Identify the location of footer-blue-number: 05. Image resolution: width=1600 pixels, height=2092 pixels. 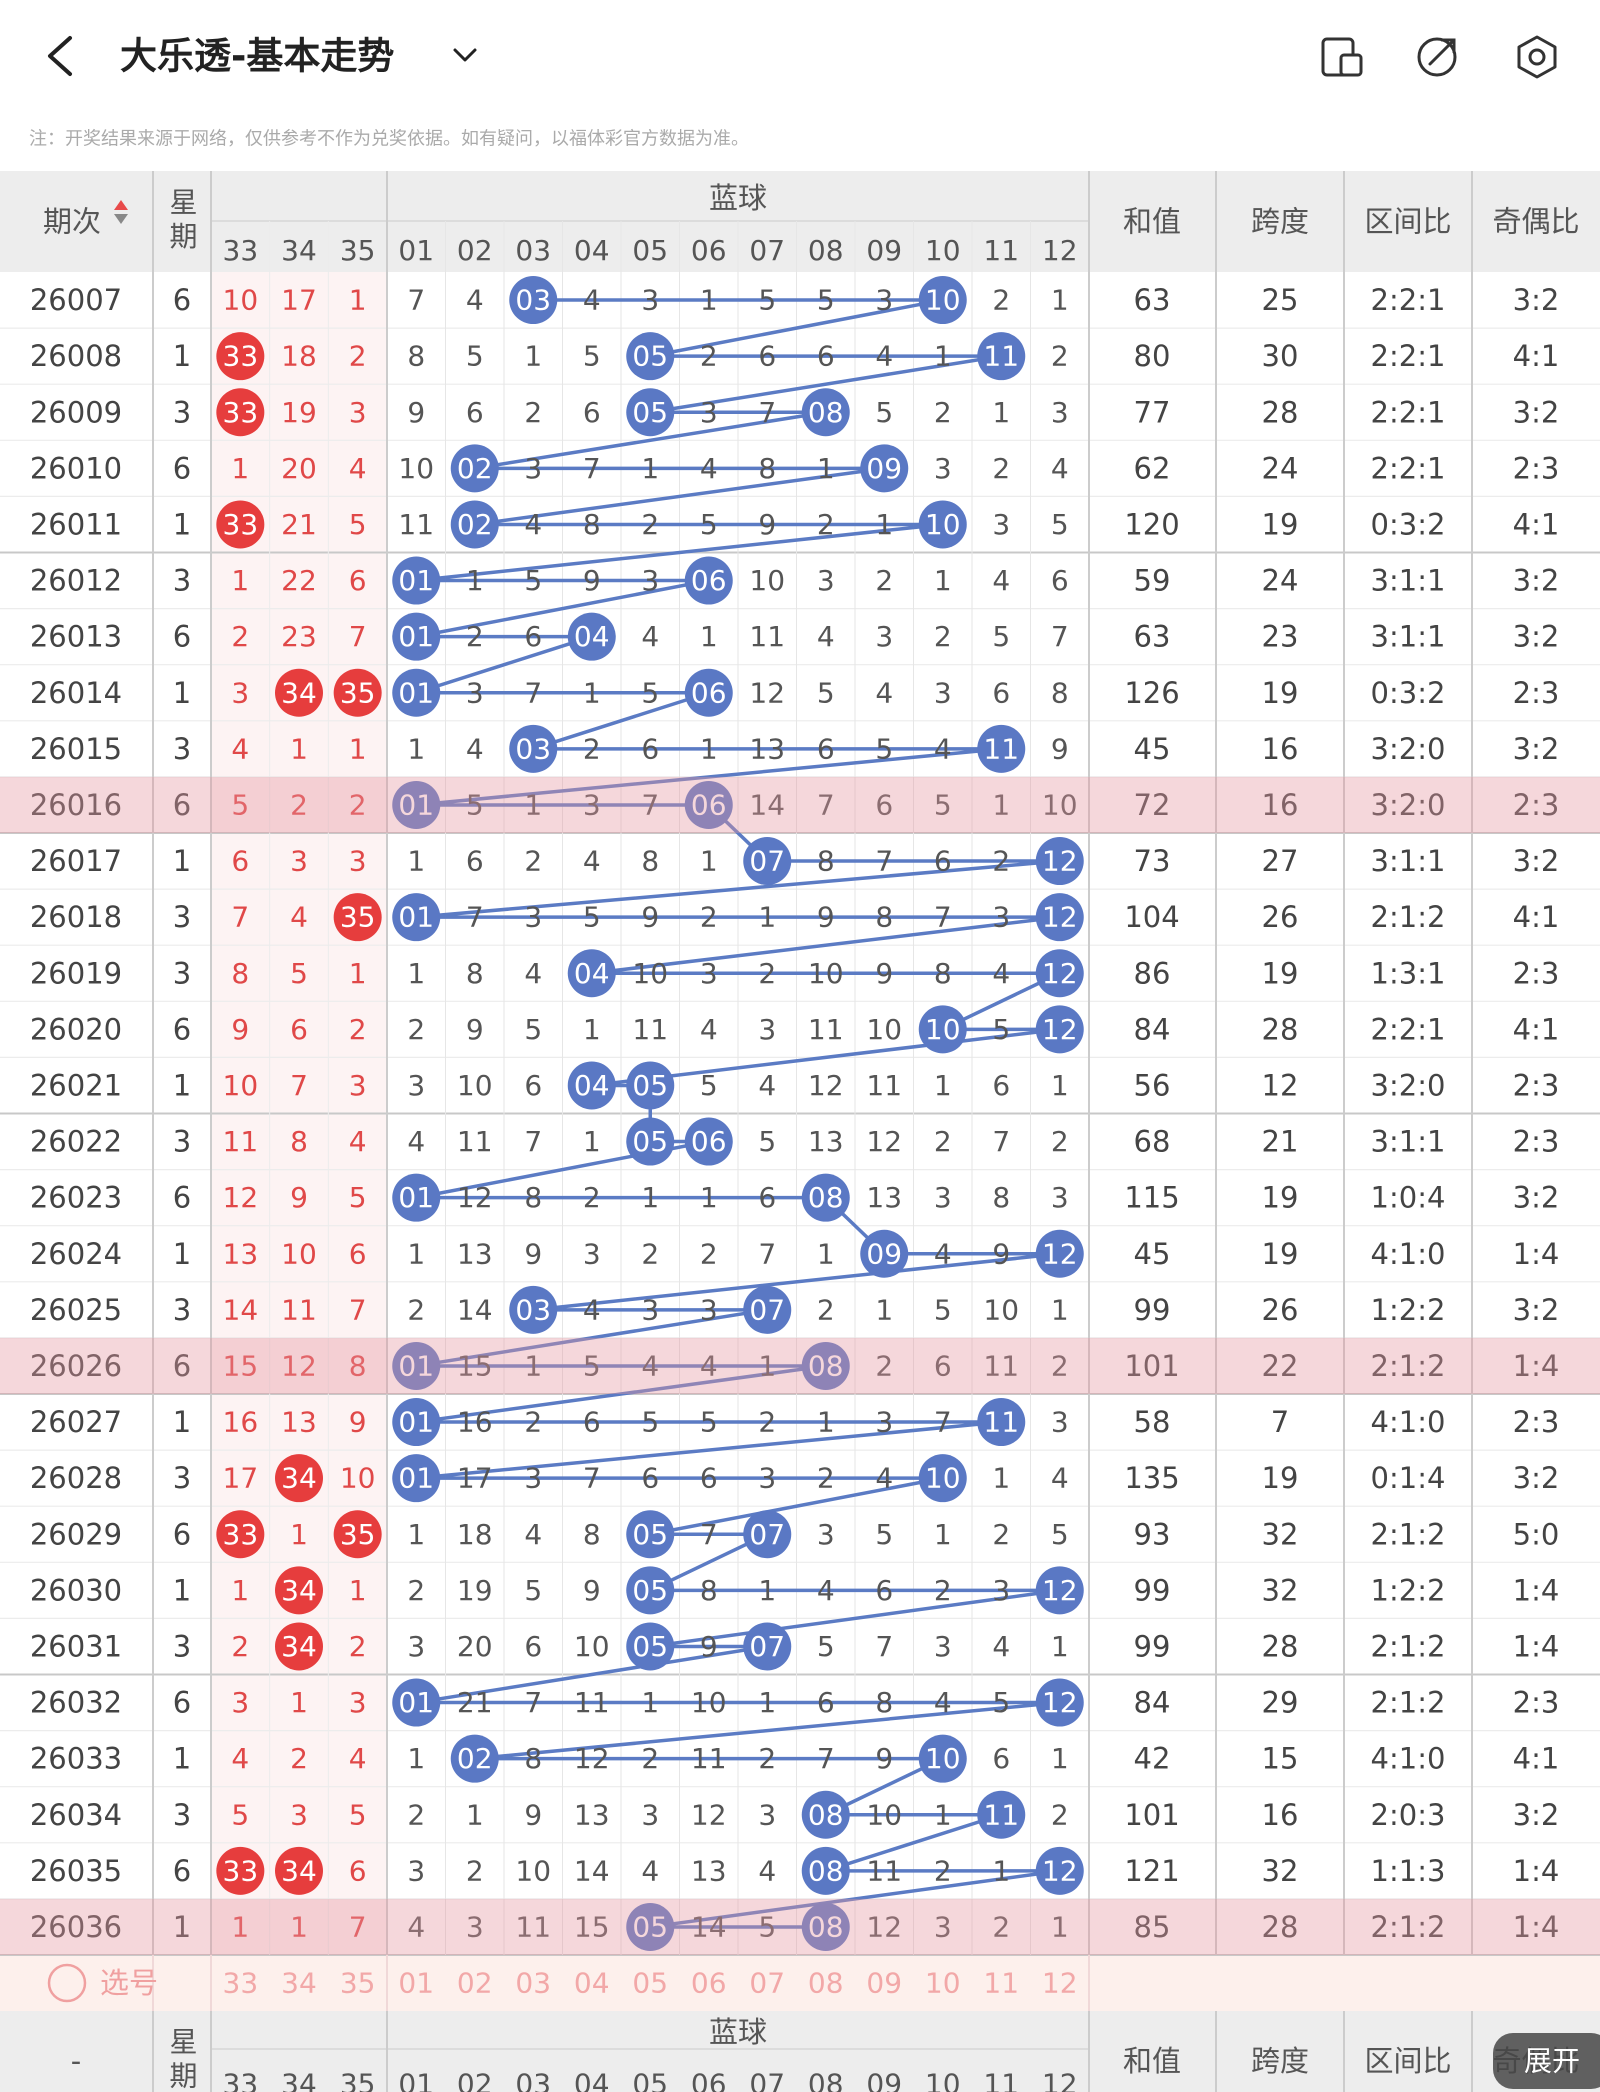
(650, 1983).